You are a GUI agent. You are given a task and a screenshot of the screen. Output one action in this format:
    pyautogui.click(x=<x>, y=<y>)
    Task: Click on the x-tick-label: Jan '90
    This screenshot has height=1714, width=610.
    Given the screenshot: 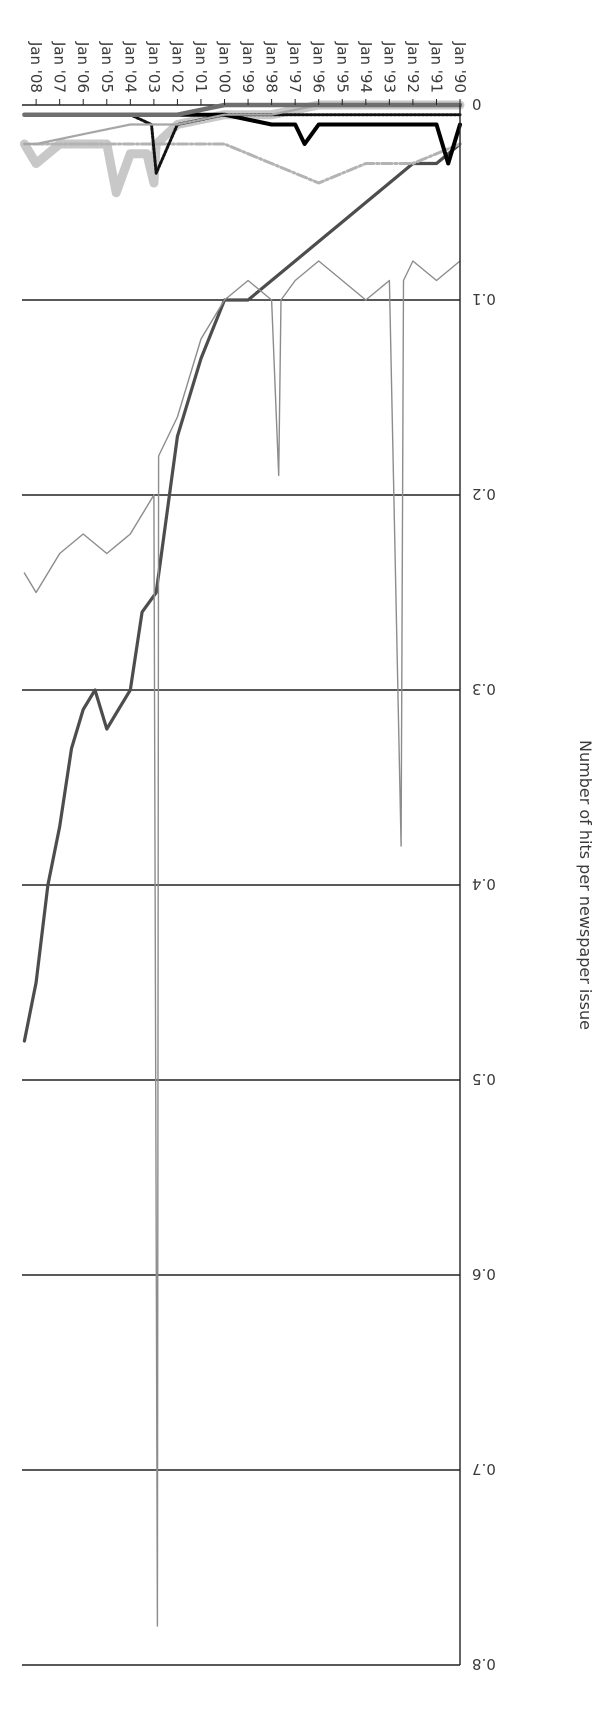 What is the action you would take?
    pyautogui.click(x=460, y=67)
    